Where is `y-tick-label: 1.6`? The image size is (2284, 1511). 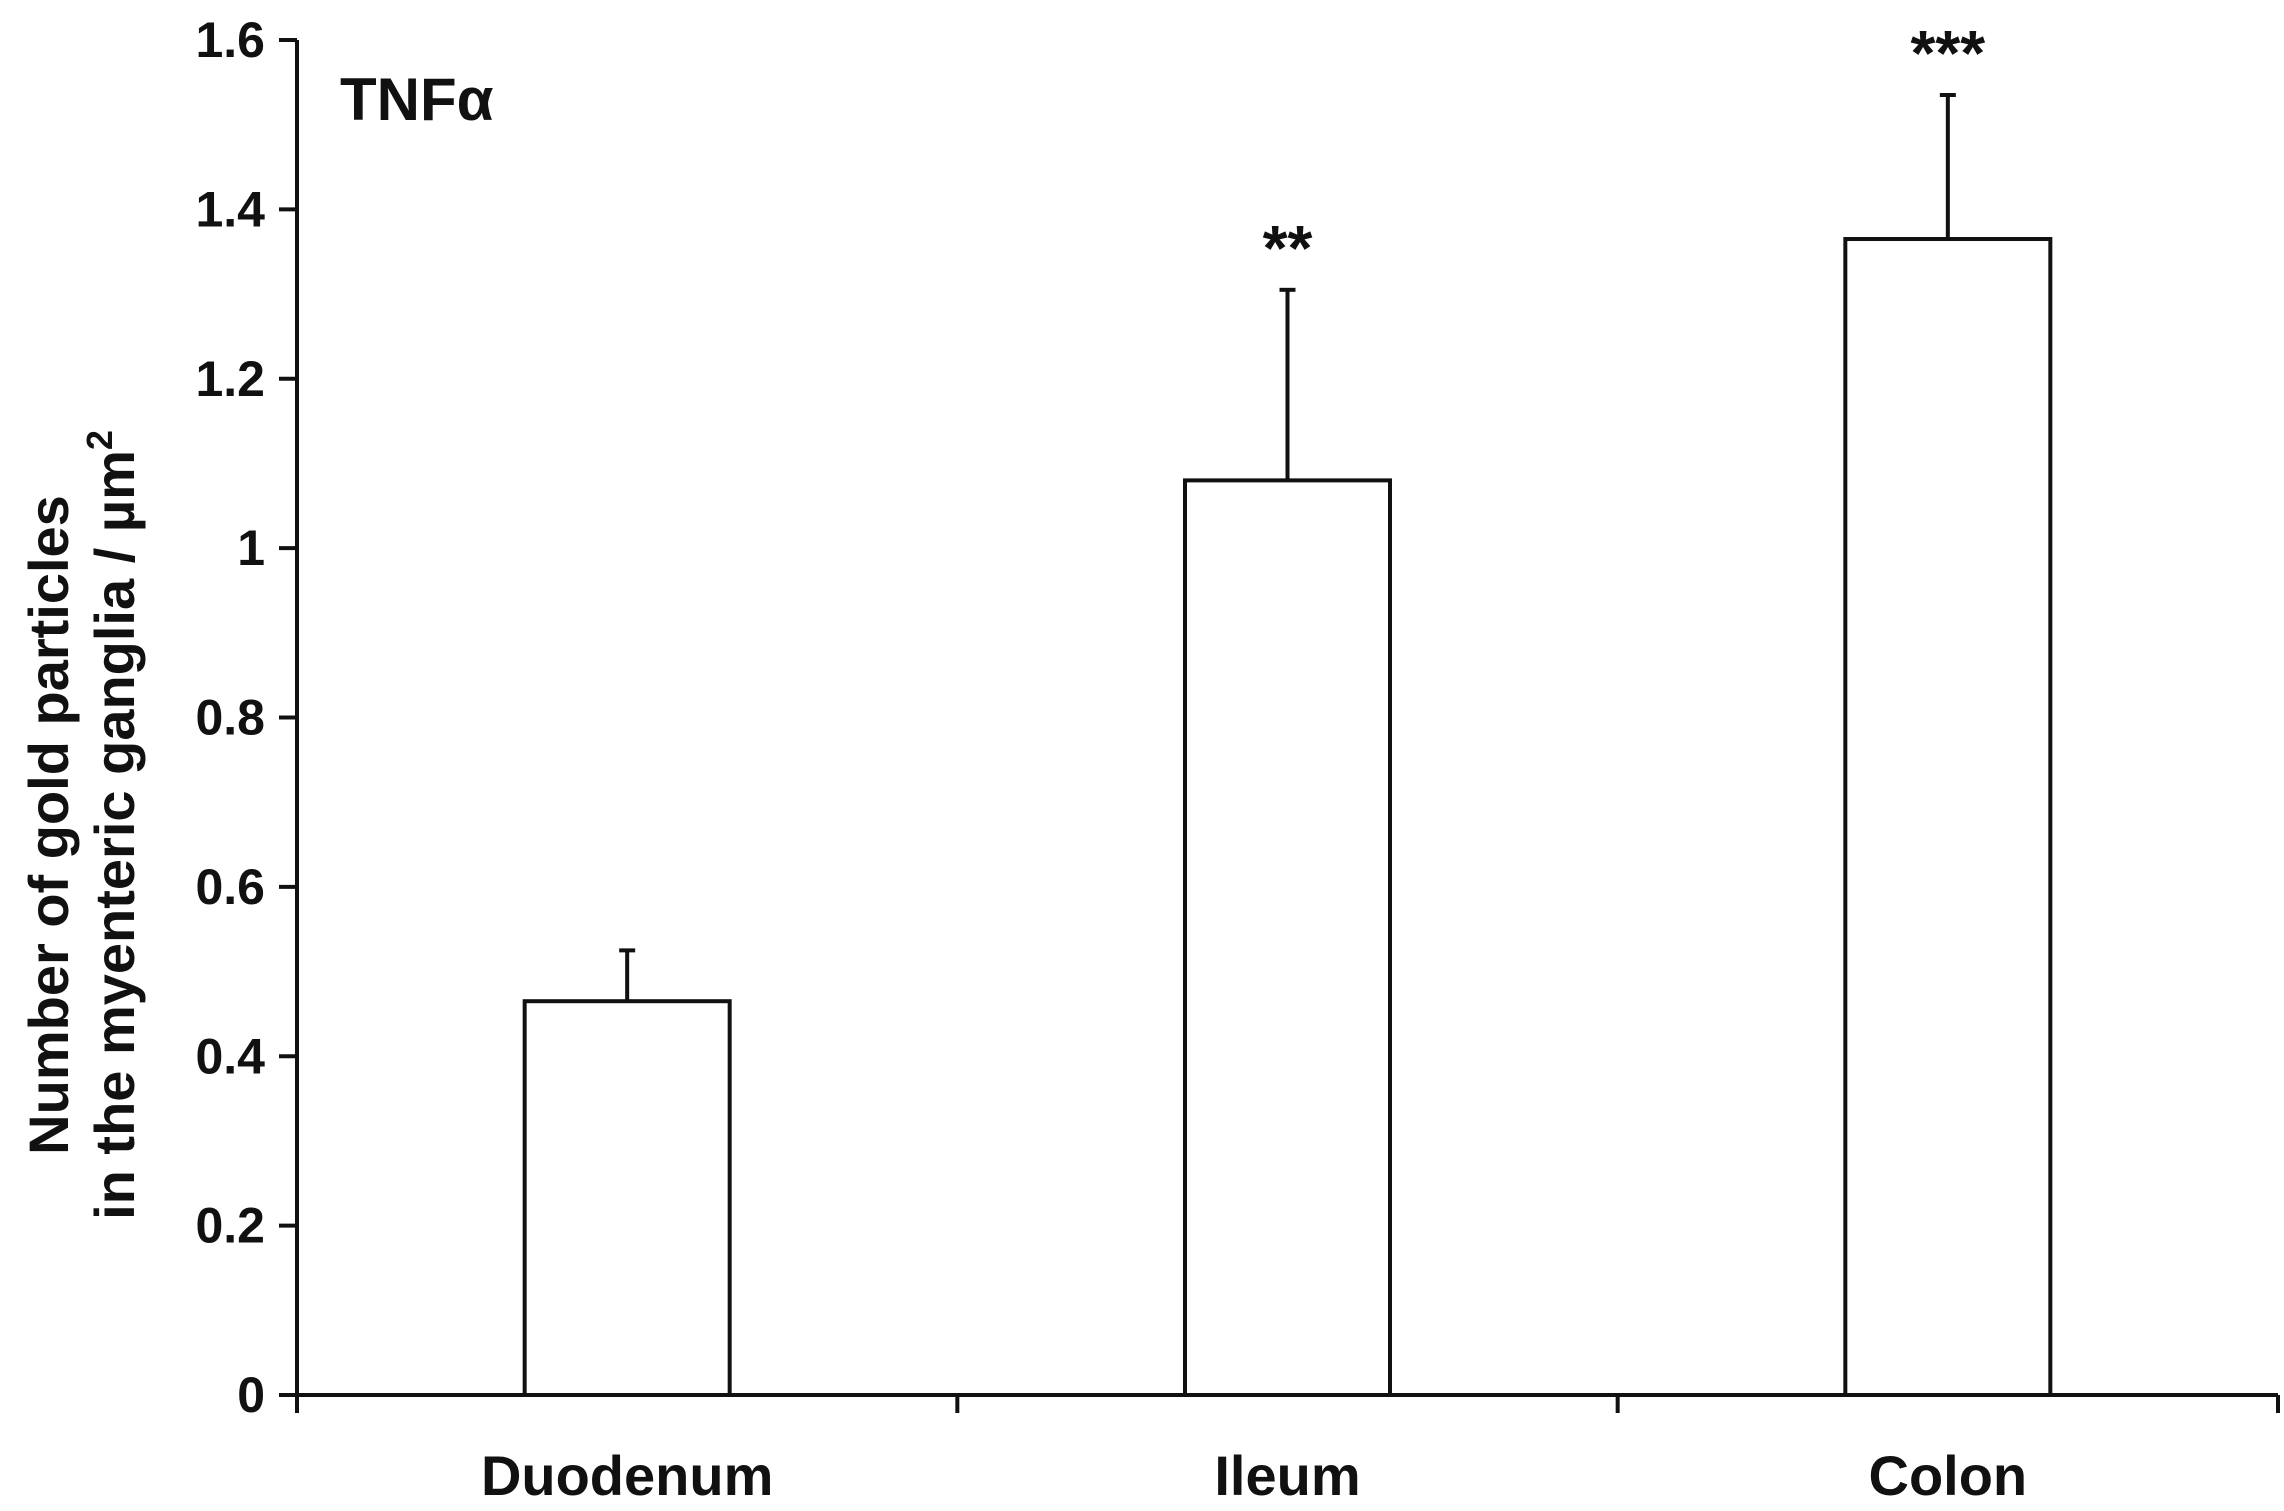 y-tick-label: 1.6 is located at coordinates (230, 40).